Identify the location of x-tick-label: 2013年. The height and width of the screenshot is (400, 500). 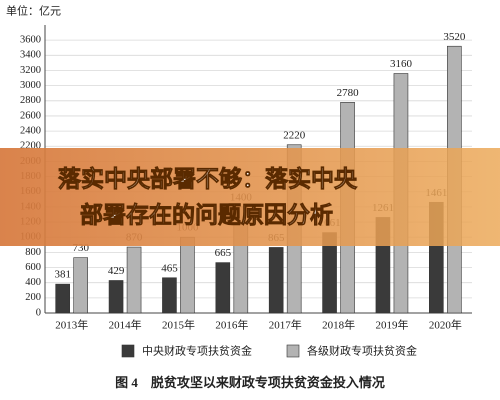
(71, 325).